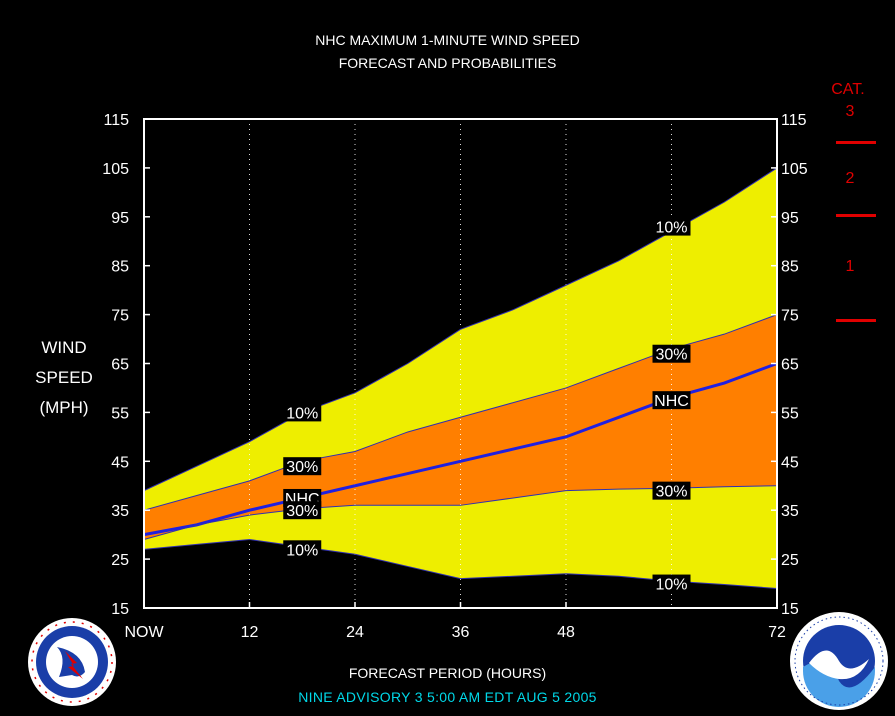  Describe the element at coordinates (850, 266) in the screenshot. I see `category-1-label: 1` at that location.